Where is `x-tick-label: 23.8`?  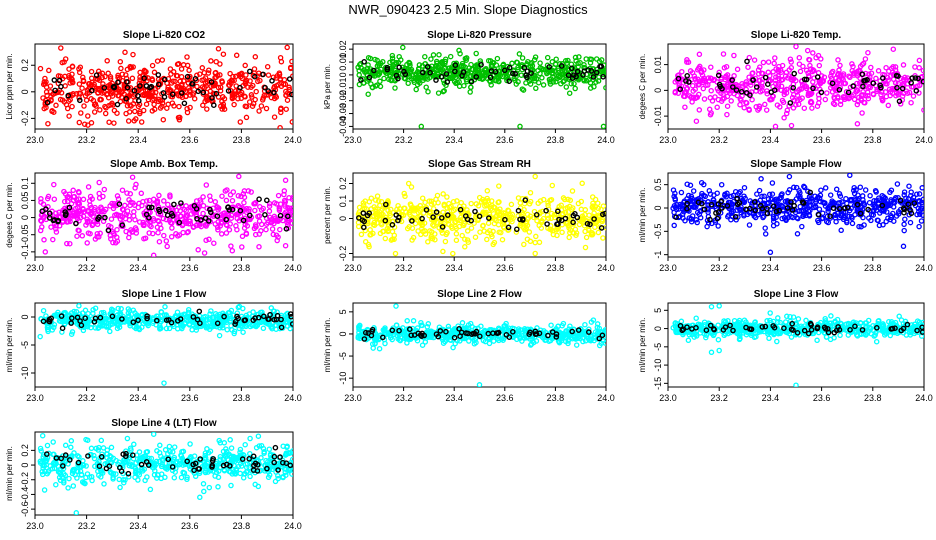 x-tick-label: 23.8 is located at coordinates (556, 268).